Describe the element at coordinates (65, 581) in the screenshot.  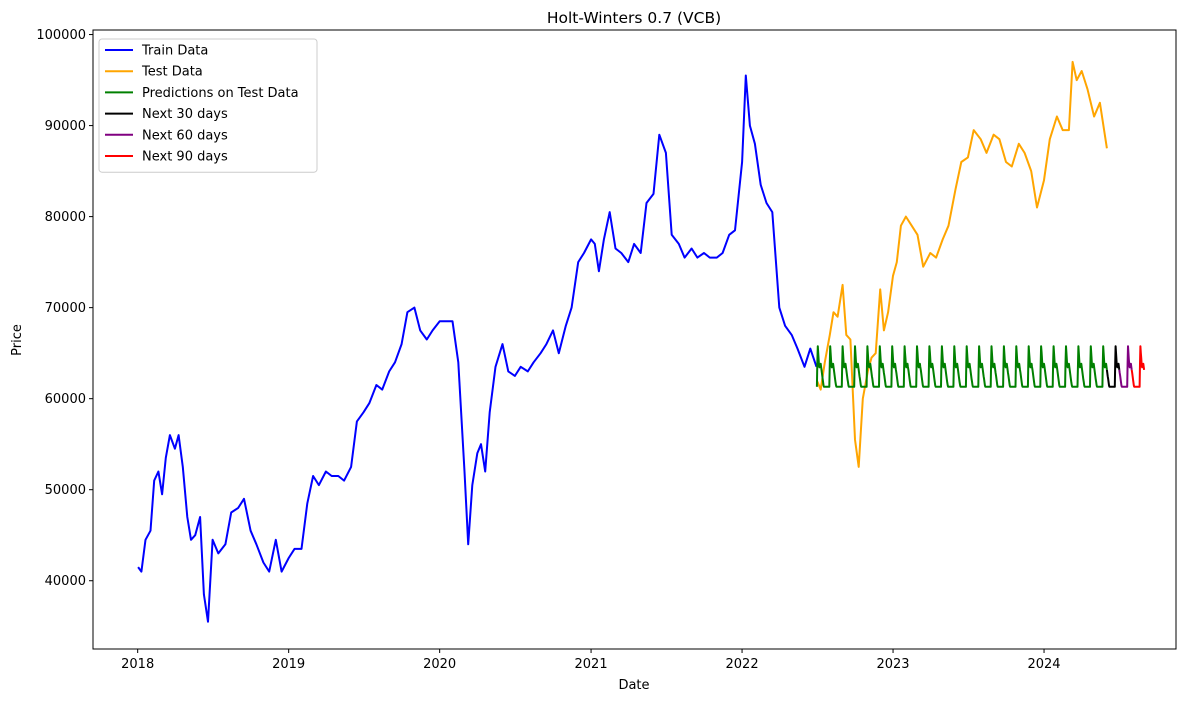
I see `y-tick-label: 40000` at that location.